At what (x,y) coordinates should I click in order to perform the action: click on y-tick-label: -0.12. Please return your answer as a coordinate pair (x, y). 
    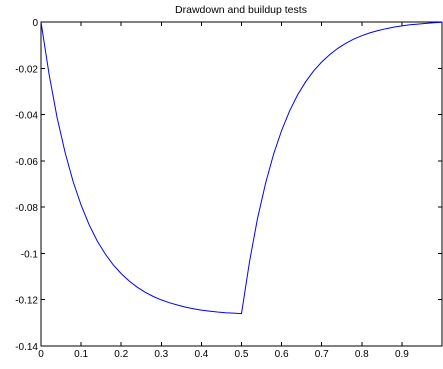
    Looking at the image, I should click on (26, 301).